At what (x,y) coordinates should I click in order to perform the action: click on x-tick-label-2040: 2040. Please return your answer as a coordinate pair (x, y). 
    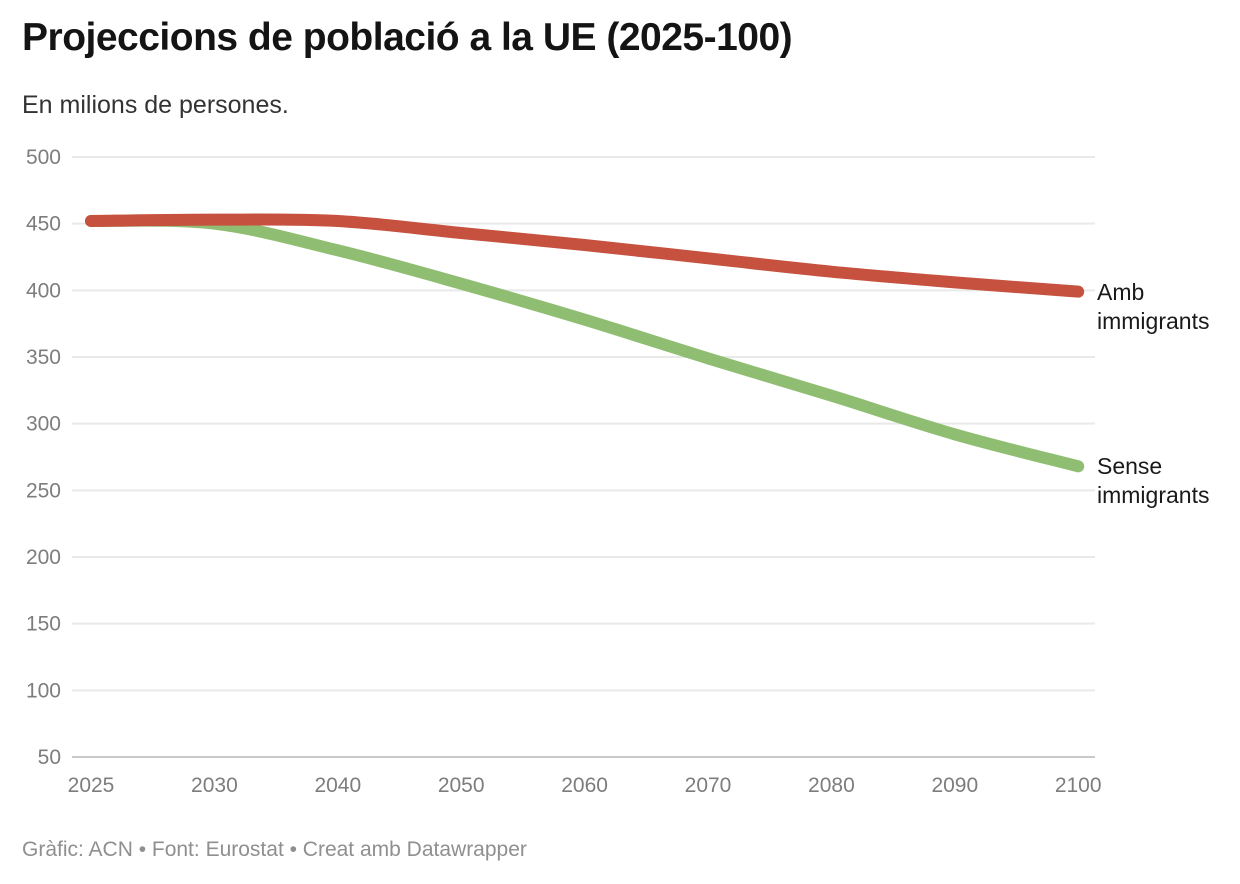
    Looking at the image, I should click on (337, 785).